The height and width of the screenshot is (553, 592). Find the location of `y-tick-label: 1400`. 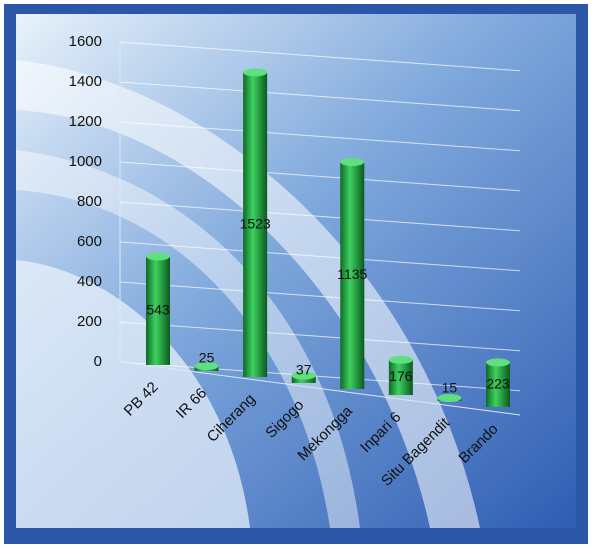

y-tick-label: 1400 is located at coordinates (85, 81).